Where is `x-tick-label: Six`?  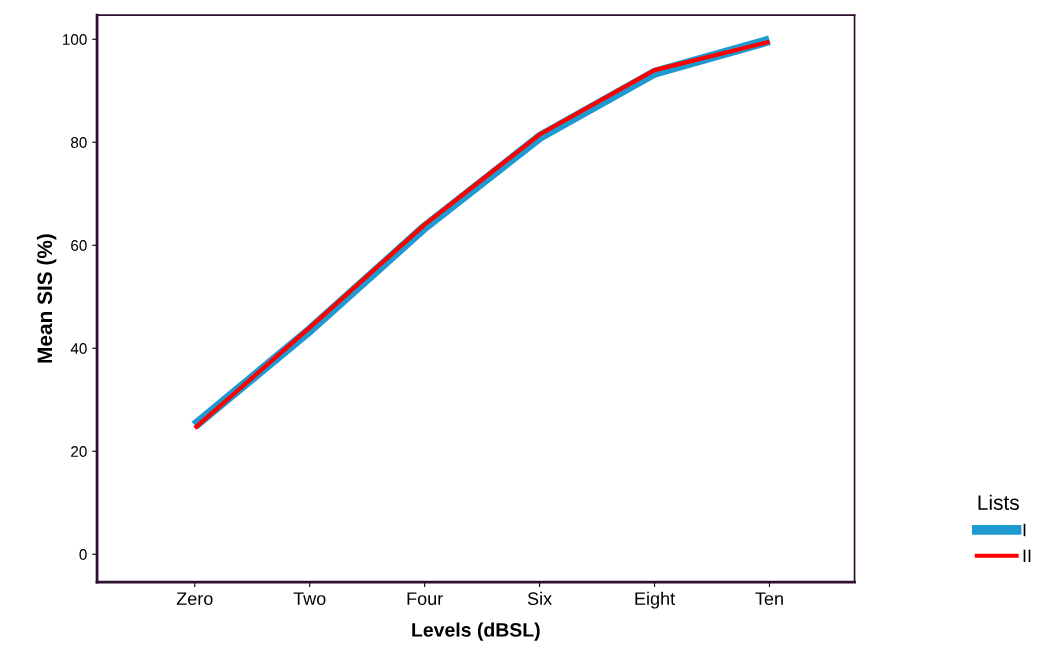 x-tick-label: Six is located at coordinates (539, 598).